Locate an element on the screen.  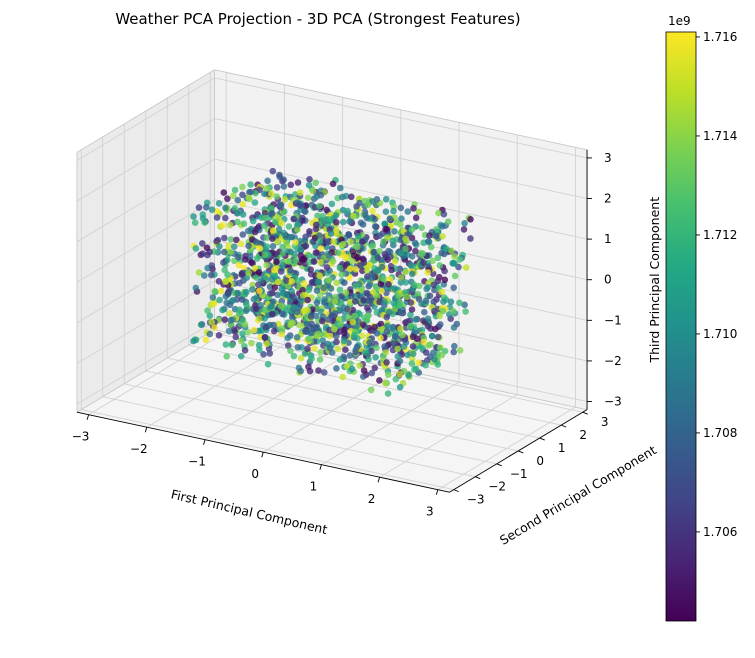
pane-edge is located at coordinates (145, 111).